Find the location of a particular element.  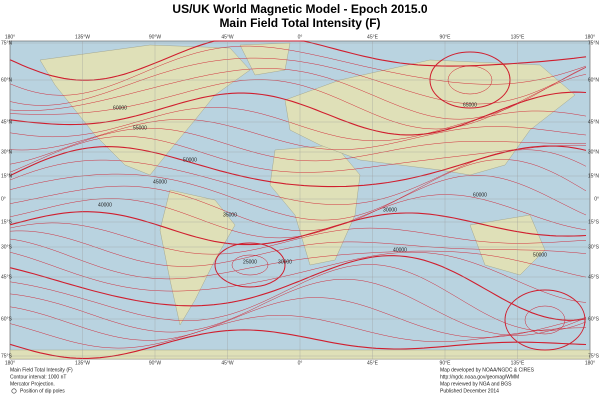

footer-right-line: Map developed by NOAA/NGDC & CIRES is located at coordinates (487, 370).